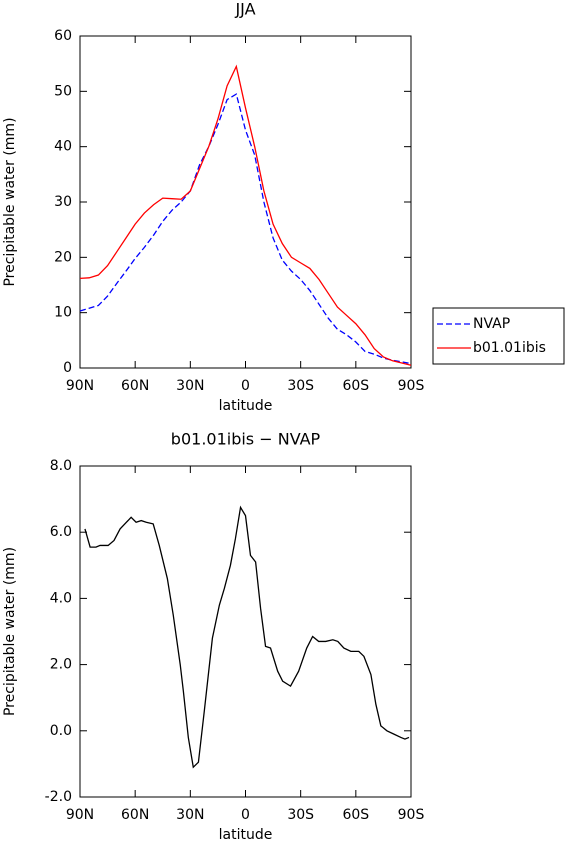  What do you see at coordinates (509, 348) in the screenshot?
I see `legend-label: b01.01ibis` at bounding box center [509, 348].